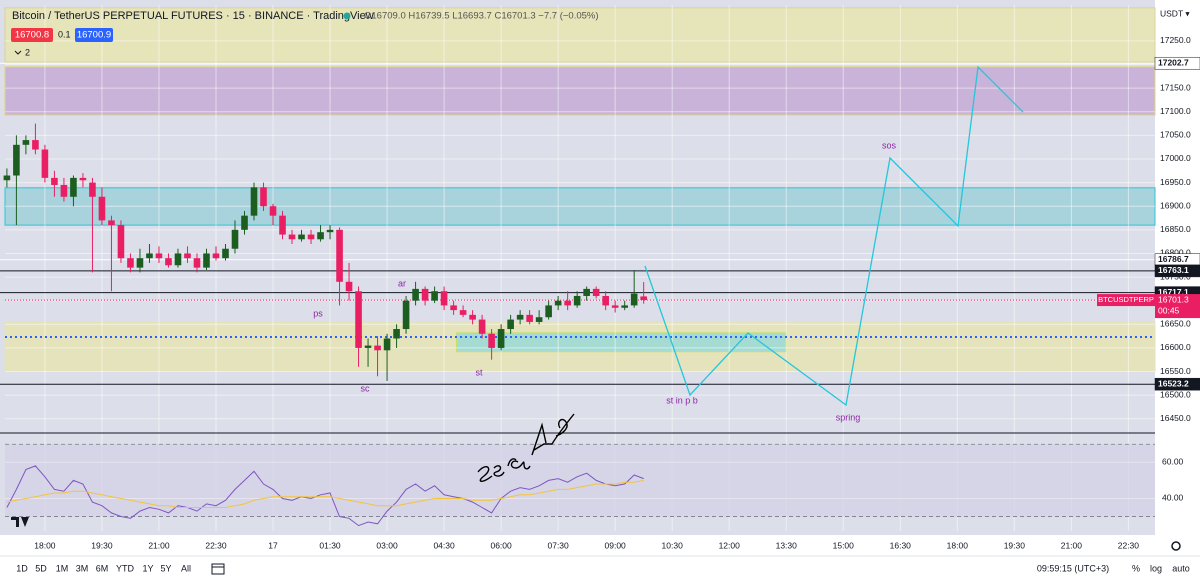  I want to click on range-button: 5Y, so click(165, 568).